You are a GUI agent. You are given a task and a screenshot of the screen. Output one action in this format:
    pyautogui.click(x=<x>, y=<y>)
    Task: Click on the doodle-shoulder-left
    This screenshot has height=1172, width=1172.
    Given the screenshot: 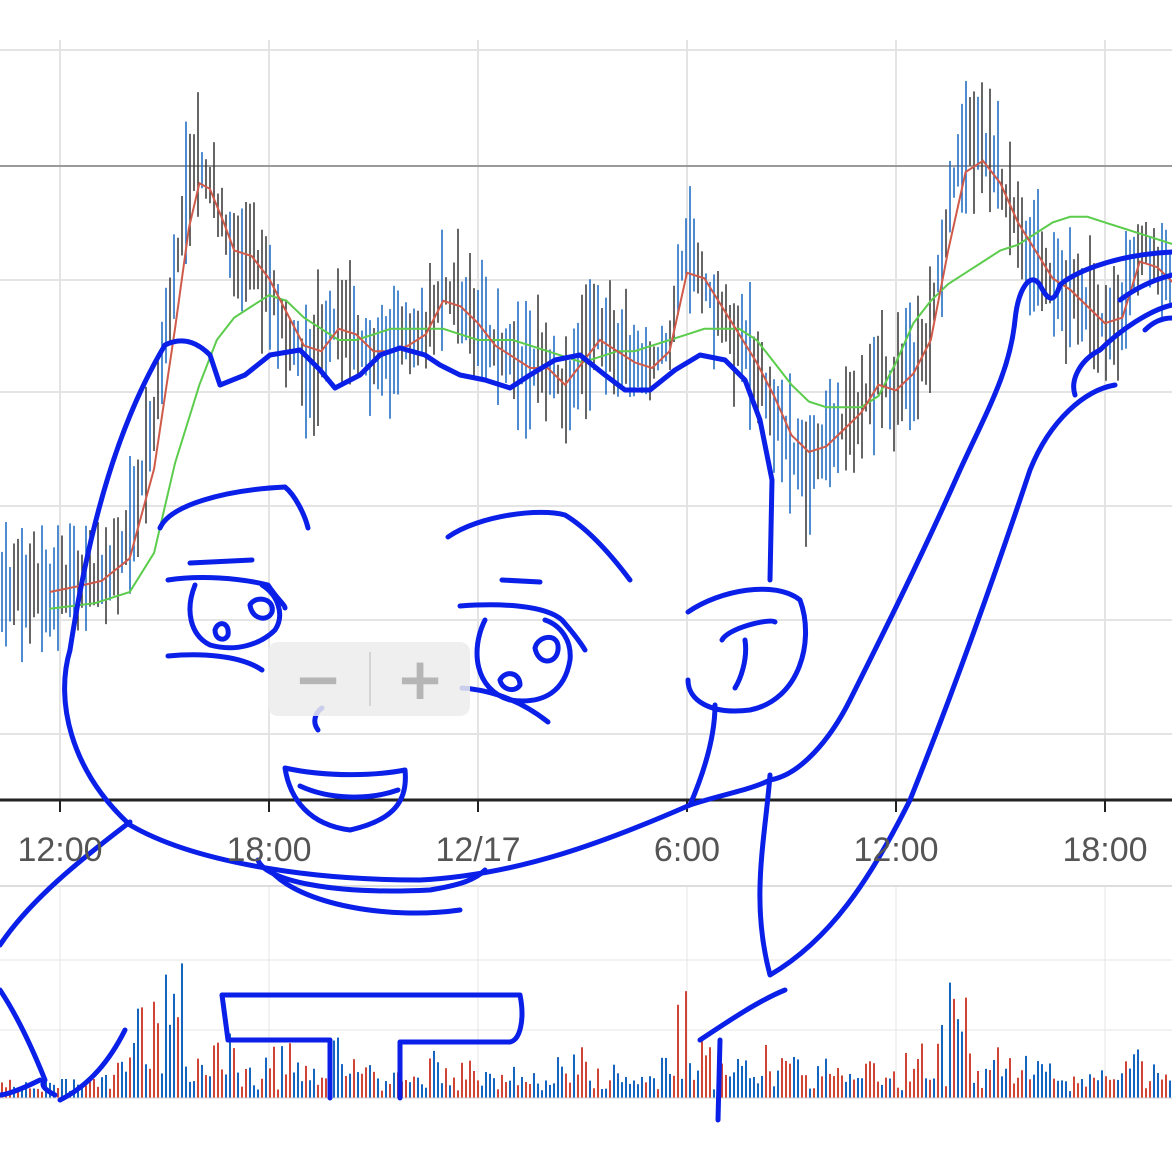 What is the action you would take?
    pyautogui.click(x=66, y=958)
    